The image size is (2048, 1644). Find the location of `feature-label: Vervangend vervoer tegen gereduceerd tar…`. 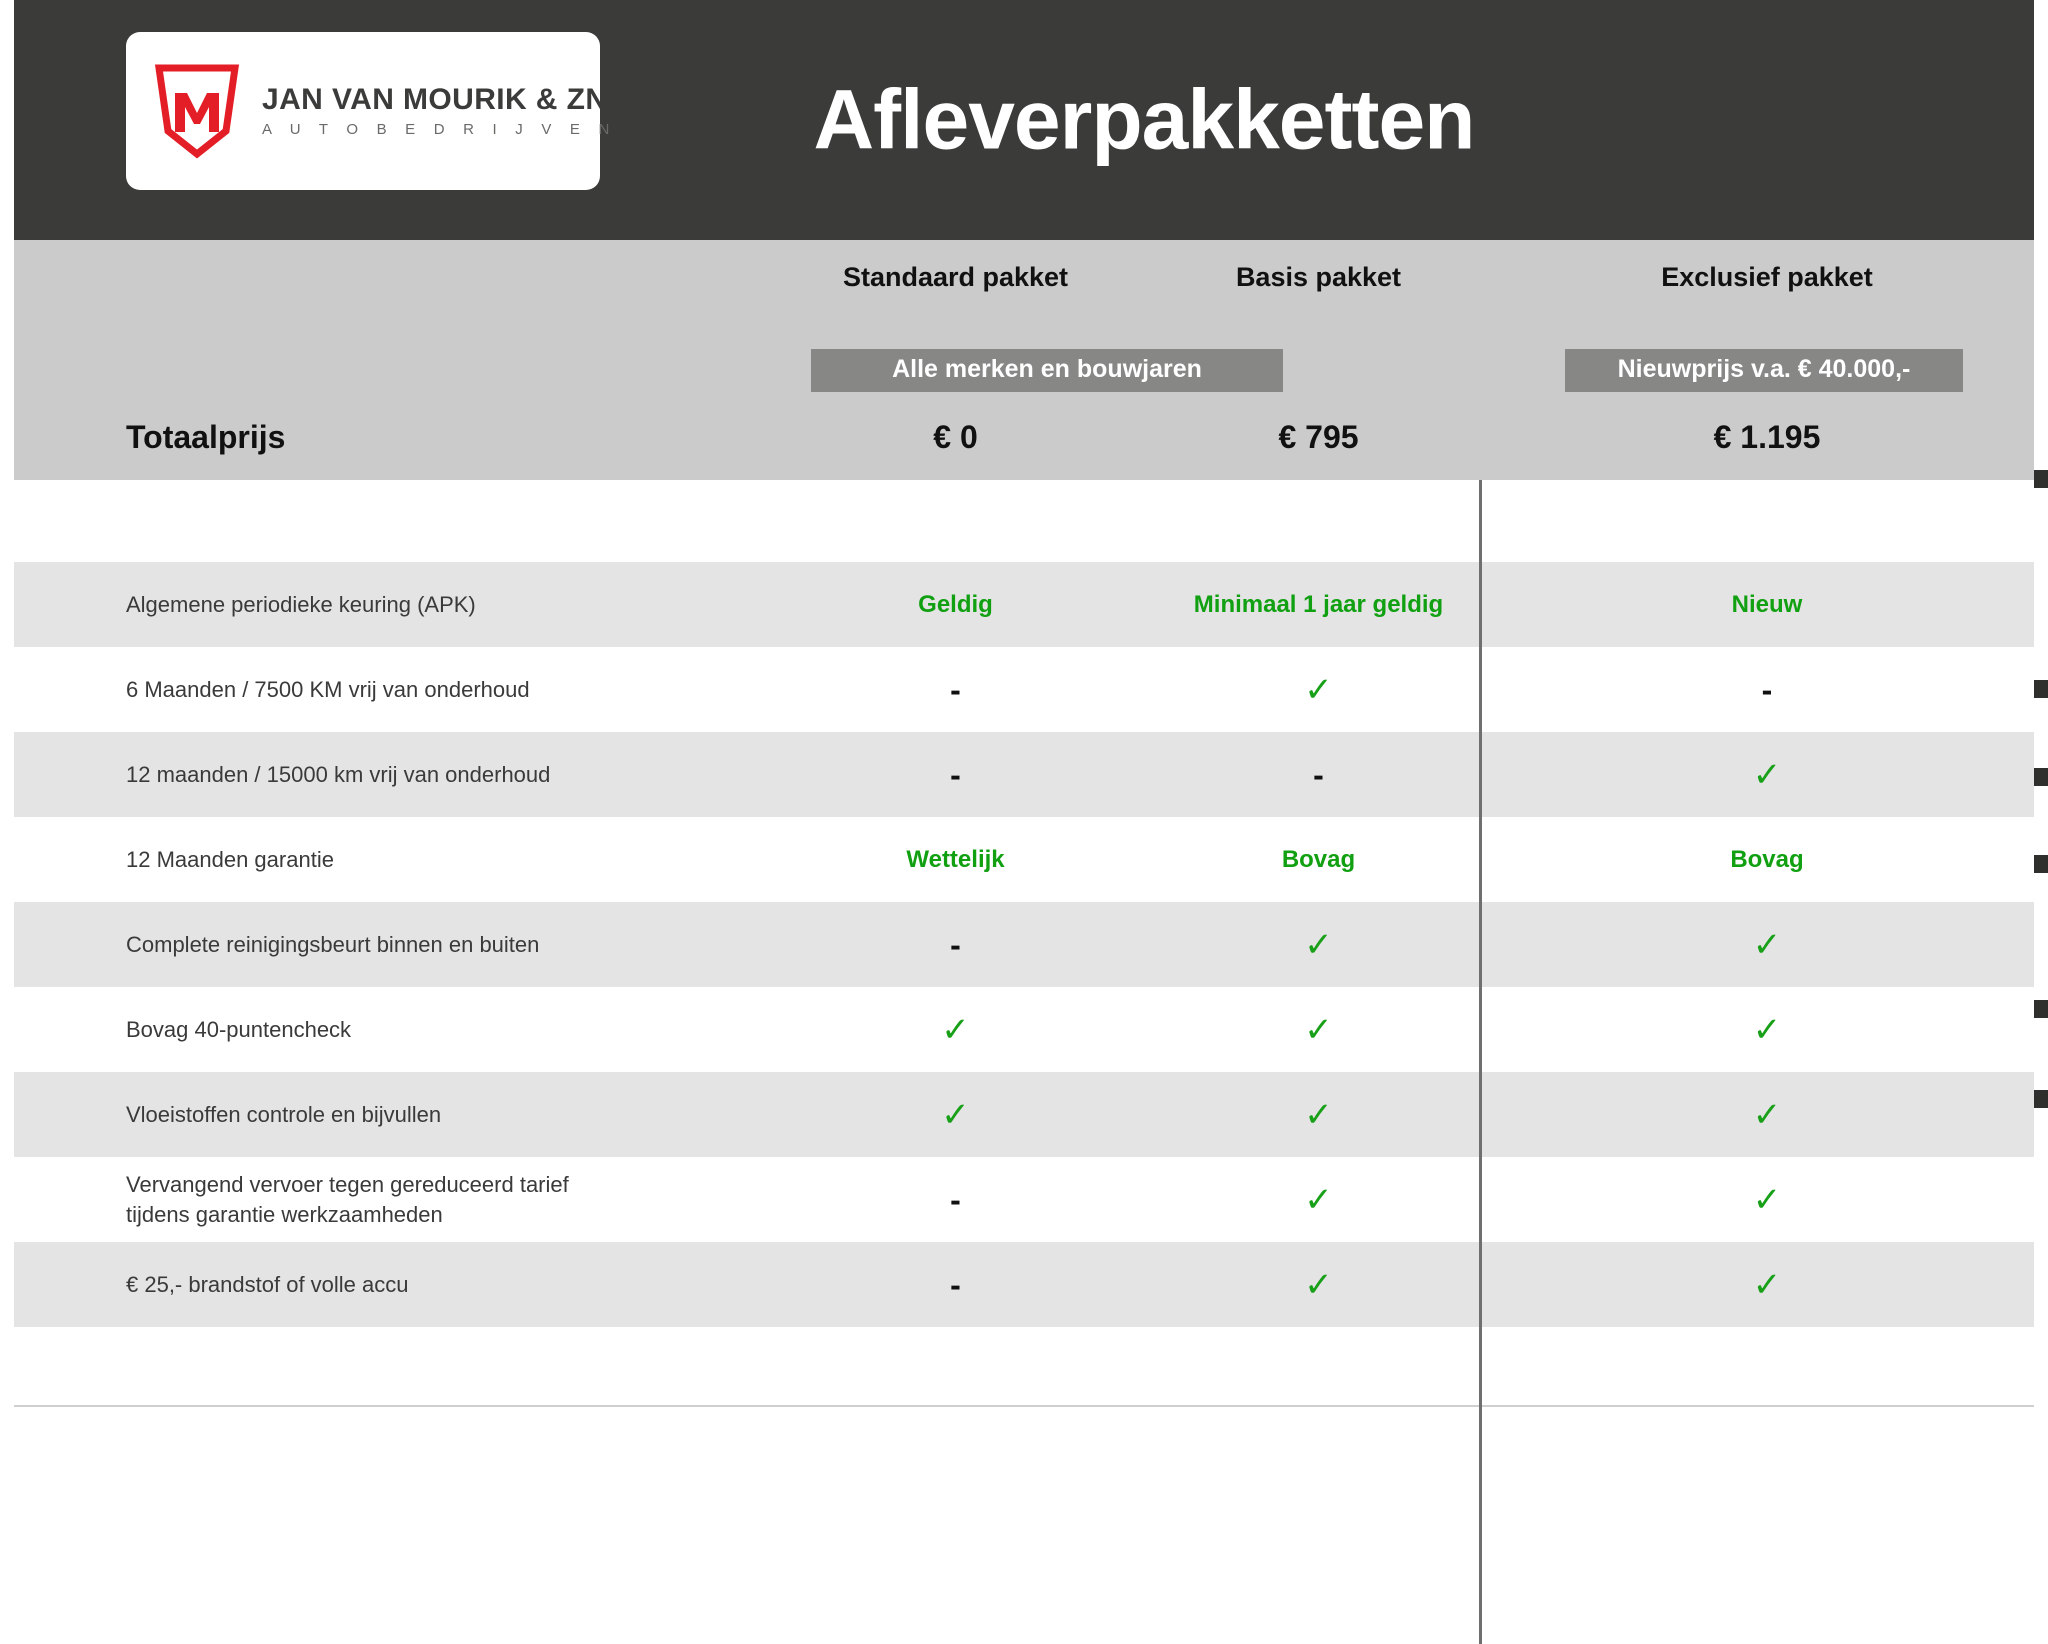

feature-label: Vervangend vervoer tegen gereduceerd tar… is located at coordinates (394, 1199).